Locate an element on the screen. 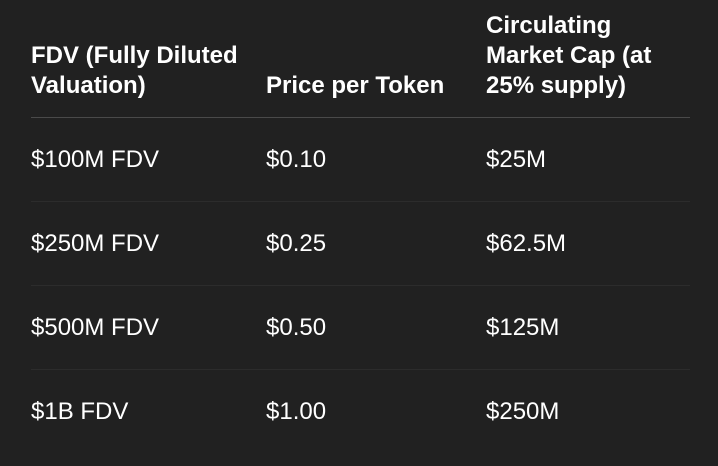 This screenshot has width=718, height=466. cell-price: $0.10 is located at coordinates (376, 159).